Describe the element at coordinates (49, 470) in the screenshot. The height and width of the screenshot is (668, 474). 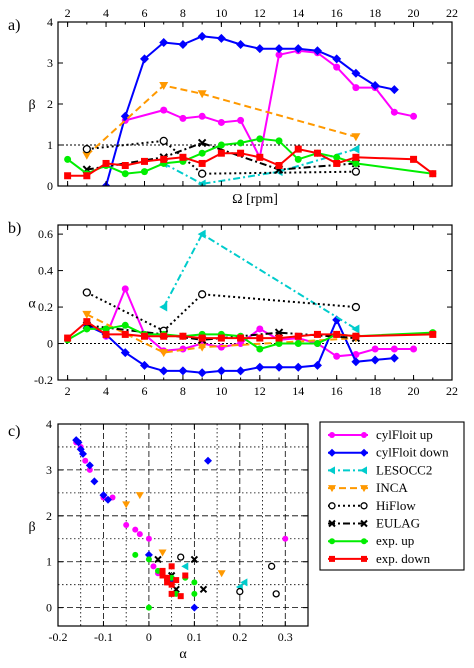
I see `y-tick-label: 3` at that location.